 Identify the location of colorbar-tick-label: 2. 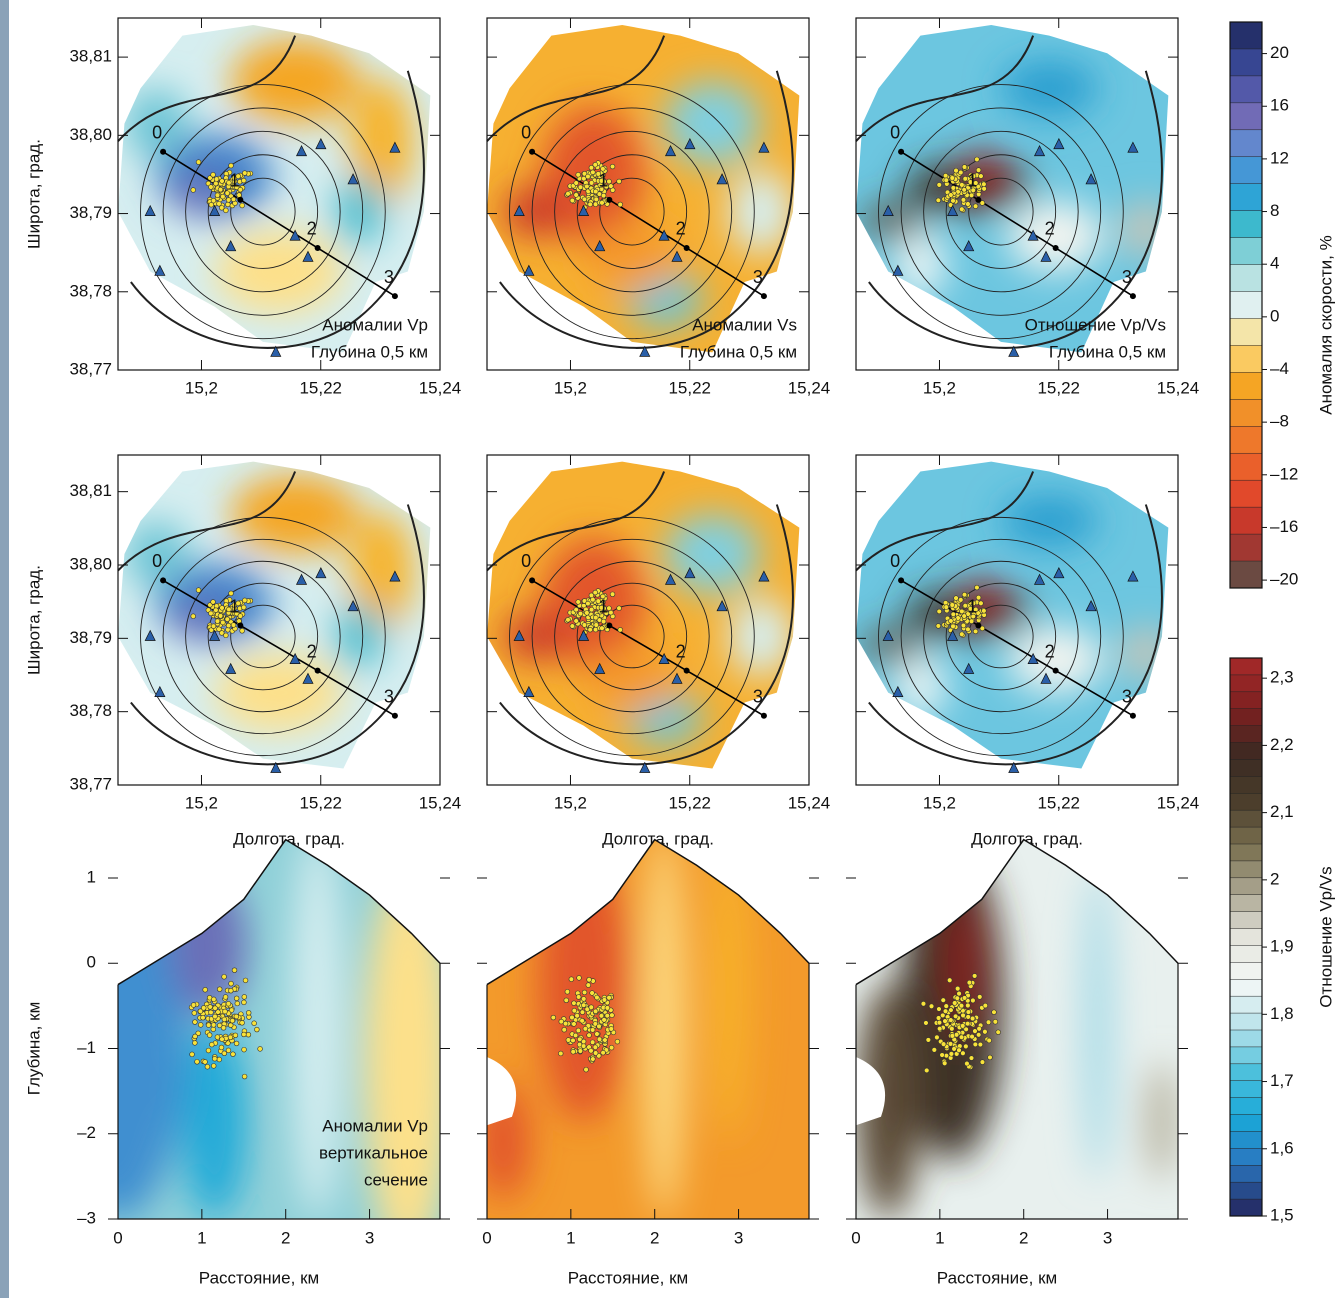
(1274, 878).